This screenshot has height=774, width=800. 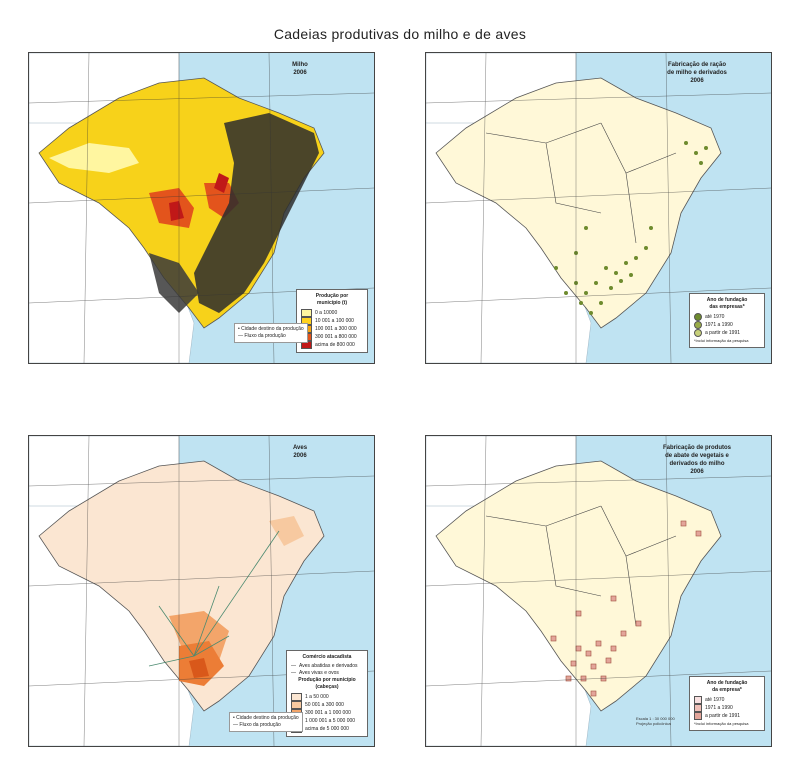 What do you see at coordinates (324, 666) in the screenshot?
I see `legend-row: — Aves abatidas e derivados` at bounding box center [324, 666].